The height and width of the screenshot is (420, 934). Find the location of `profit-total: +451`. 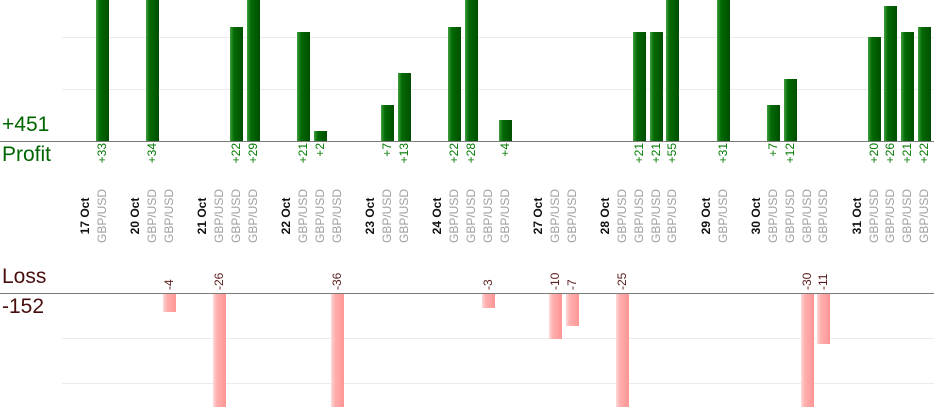

profit-total: +451 is located at coordinates (26, 124).